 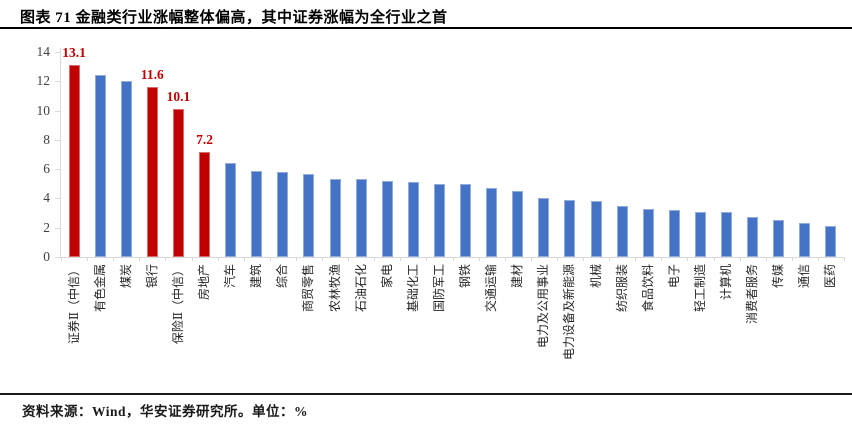 What do you see at coordinates (282, 276) in the screenshot?
I see `x-axis-label-text: 综合` at bounding box center [282, 276].